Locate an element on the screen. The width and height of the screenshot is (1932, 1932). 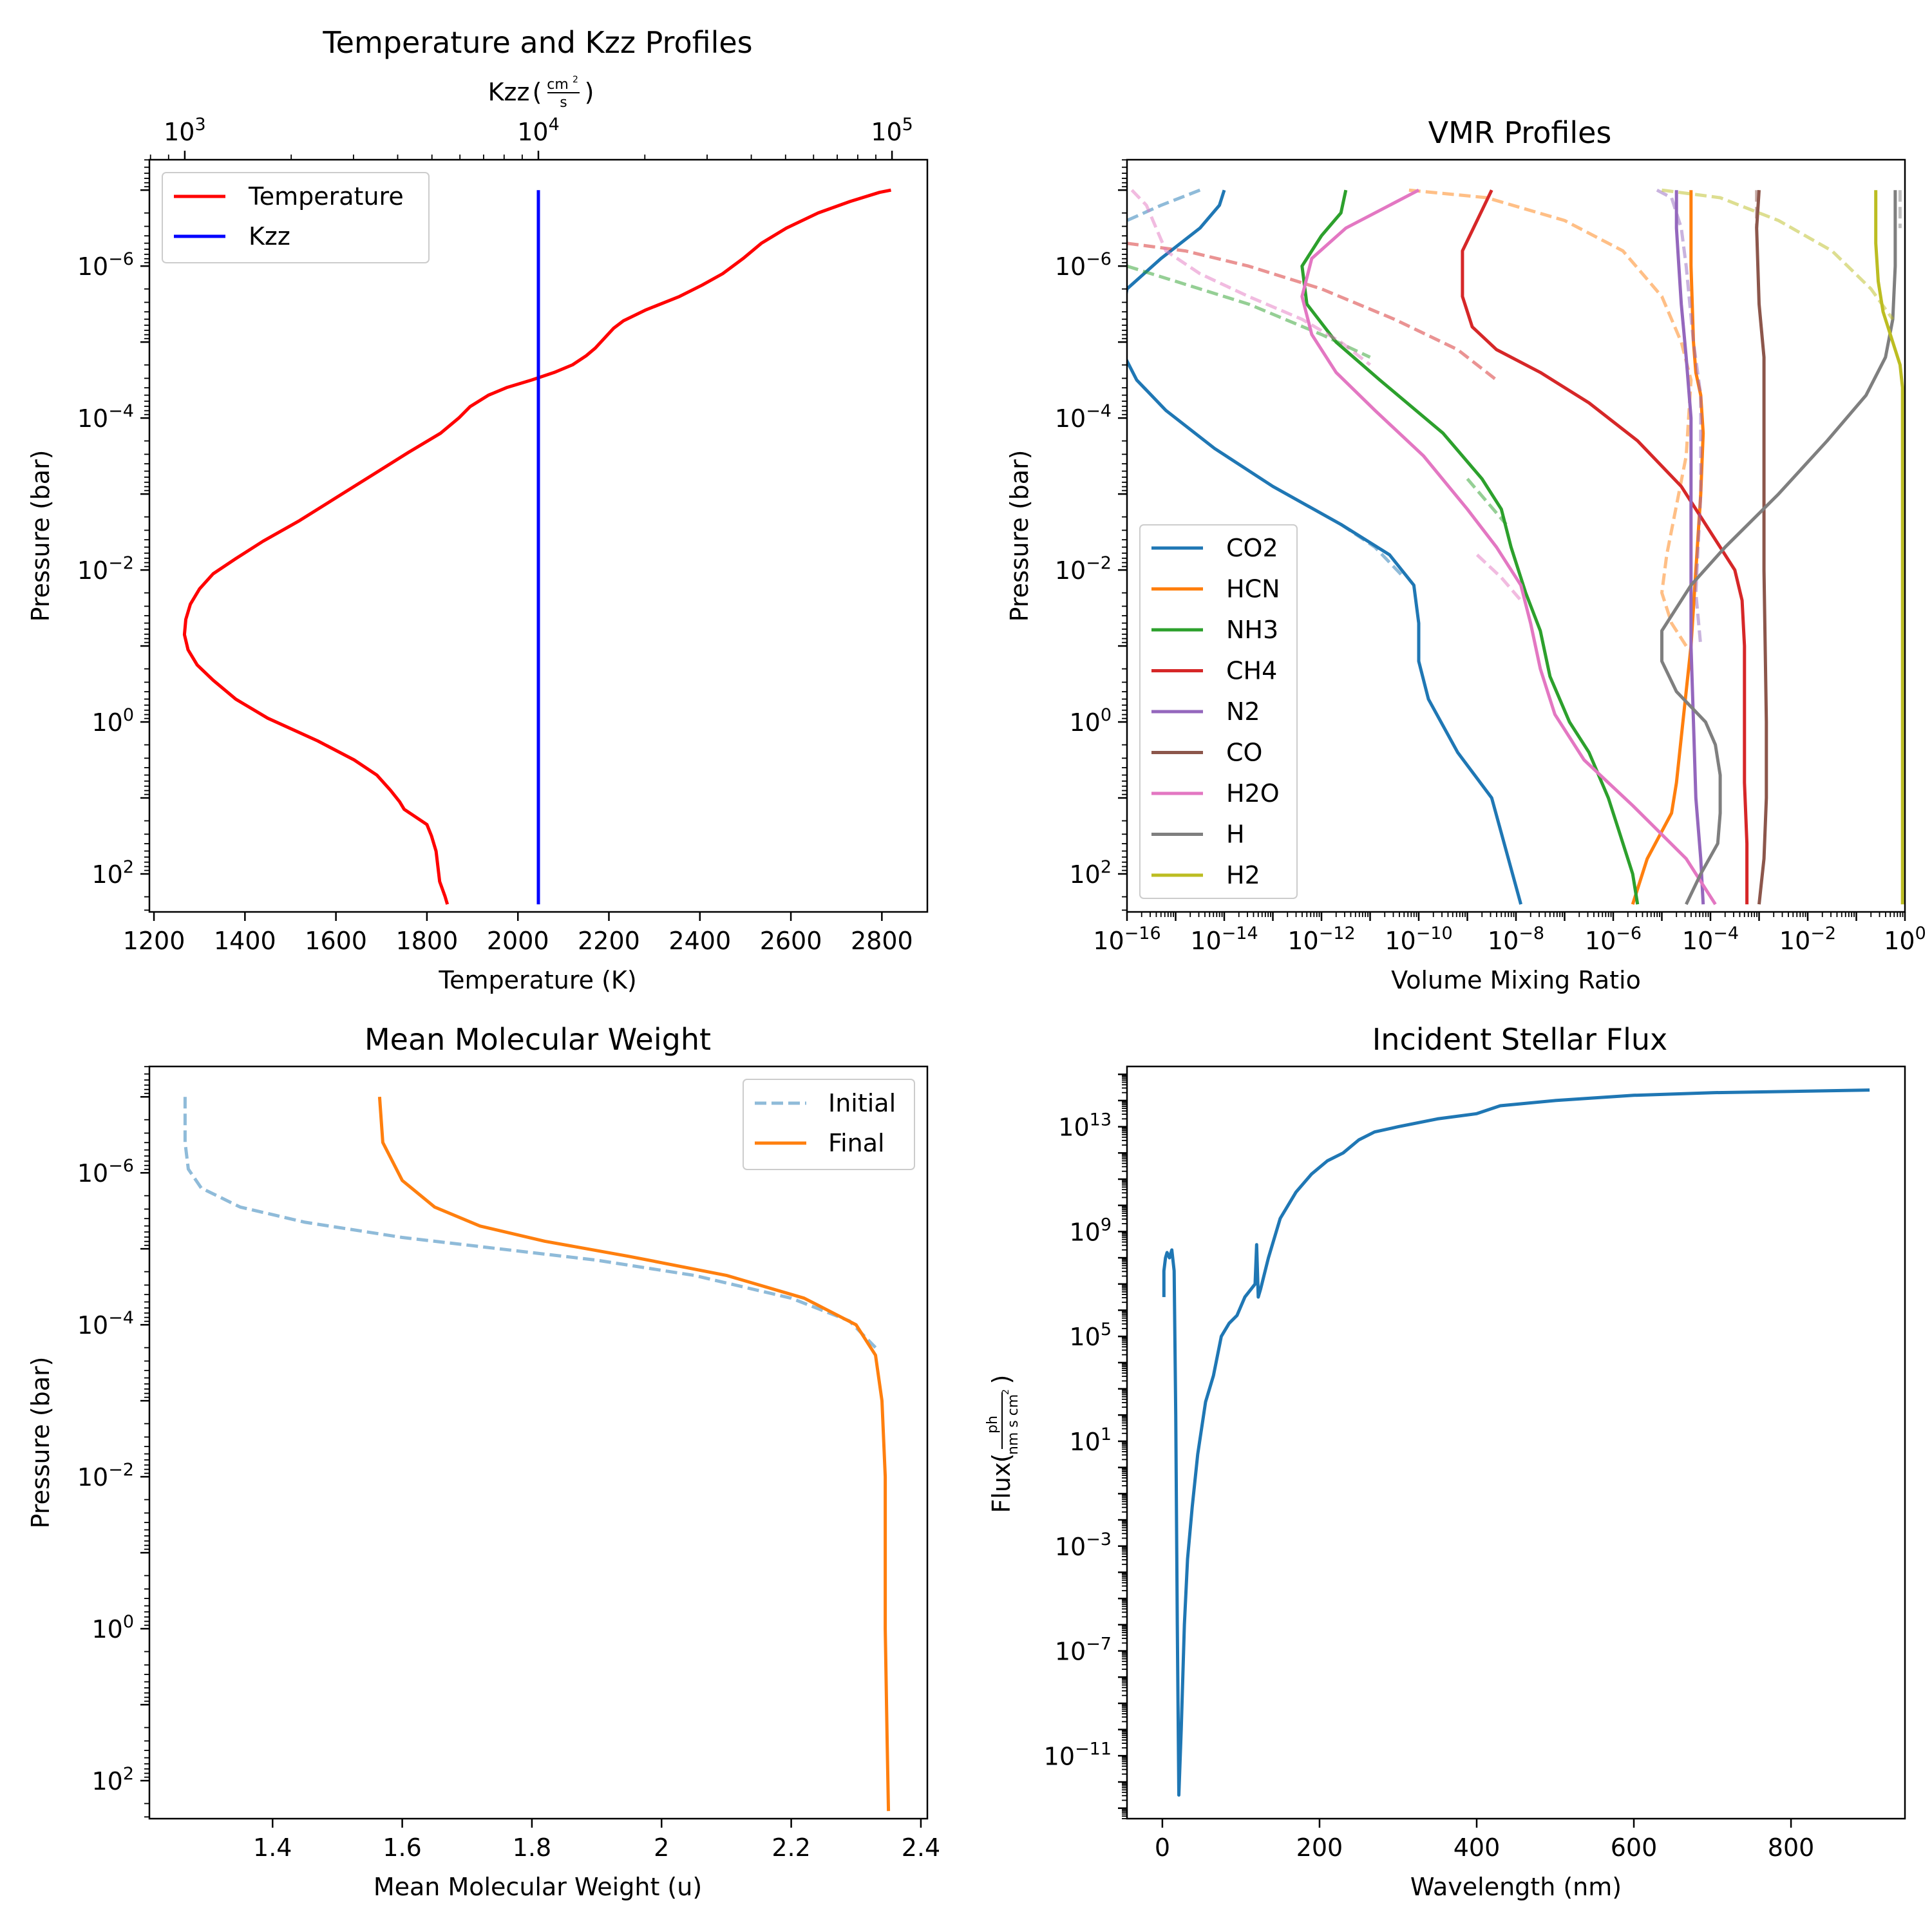
legend-label-h2: H2 is located at coordinates (1243, 875).